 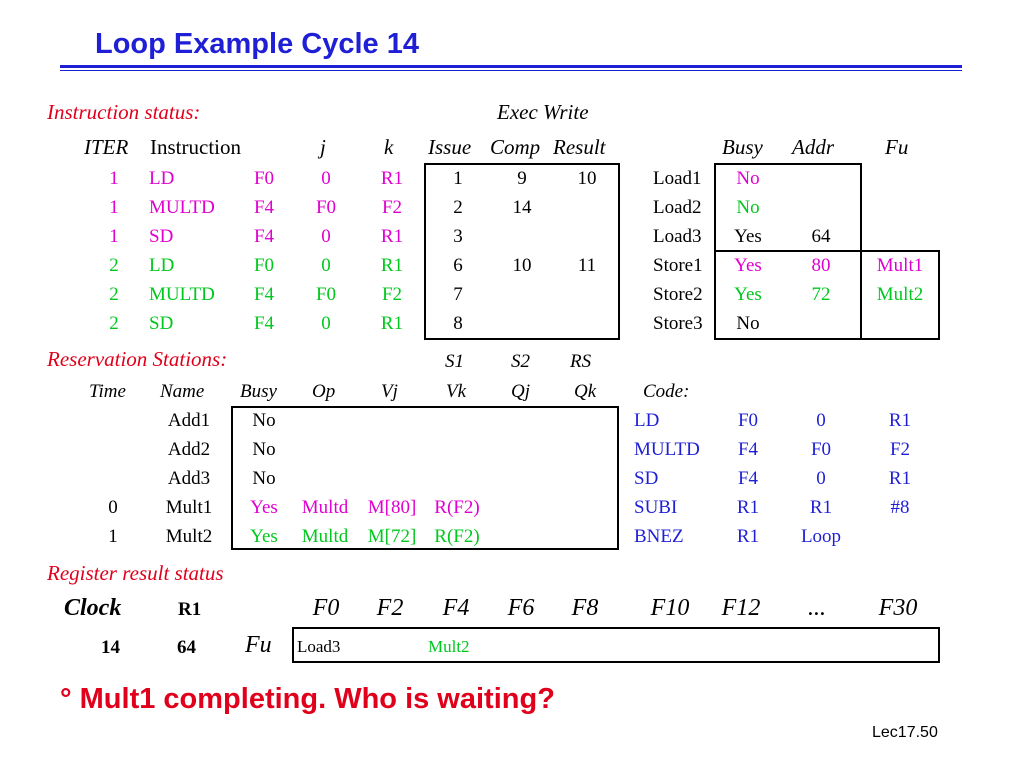 What do you see at coordinates (113, 507) in the screenshot?
I see `rs-time: 0` at bounding box center [113, 507].